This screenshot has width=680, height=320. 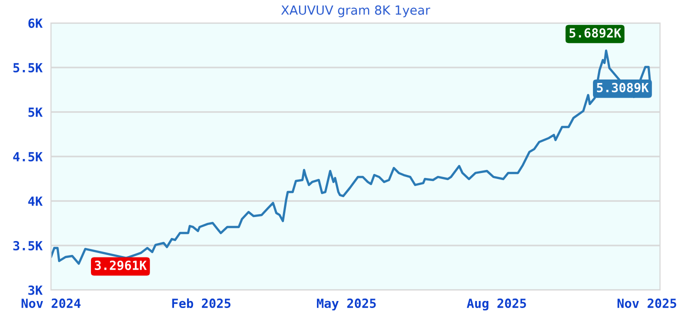 What do you see at coordinates (647, 303) in the screenshot?
I see `x-tick-label: Nov 2025` at bounding box center [647, 303].